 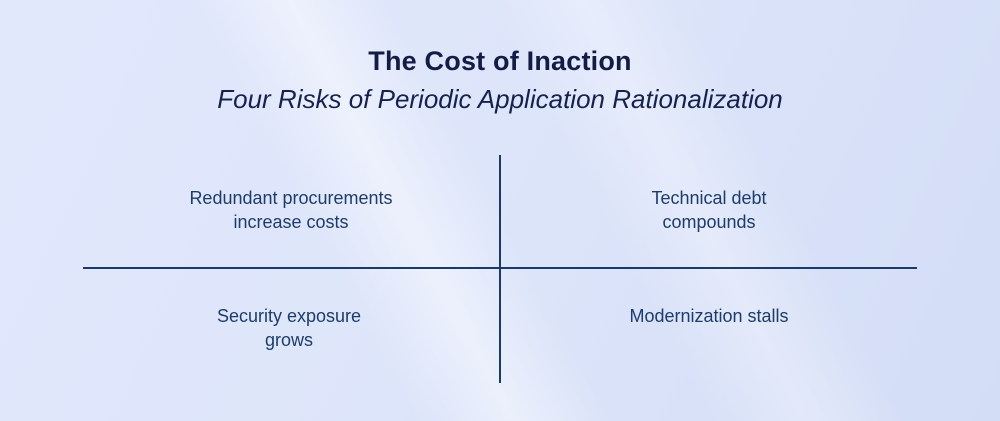 I want to click on quadrant-bottom-left: Security exposure grows, so click(x=289, y=328).